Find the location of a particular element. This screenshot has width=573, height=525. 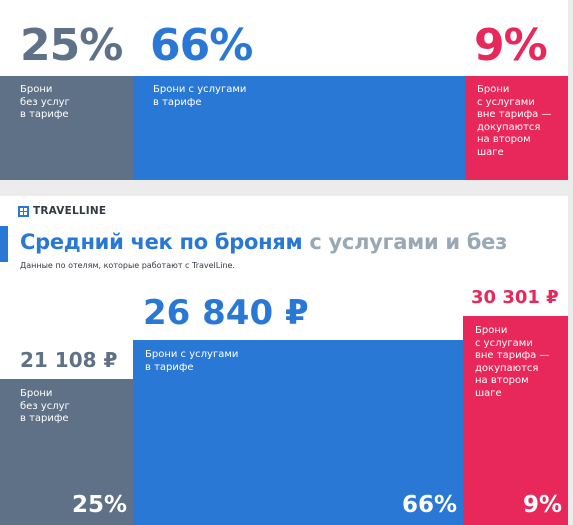

bar-0: Брони без услуг в тарифе 25% 21 108 ₽ is located at coordinates (66, 437).